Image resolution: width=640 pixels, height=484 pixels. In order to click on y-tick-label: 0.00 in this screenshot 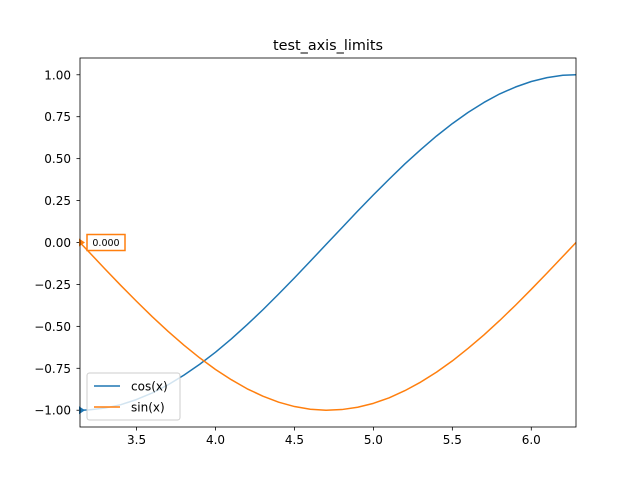, I will do `click(57, 243)`.